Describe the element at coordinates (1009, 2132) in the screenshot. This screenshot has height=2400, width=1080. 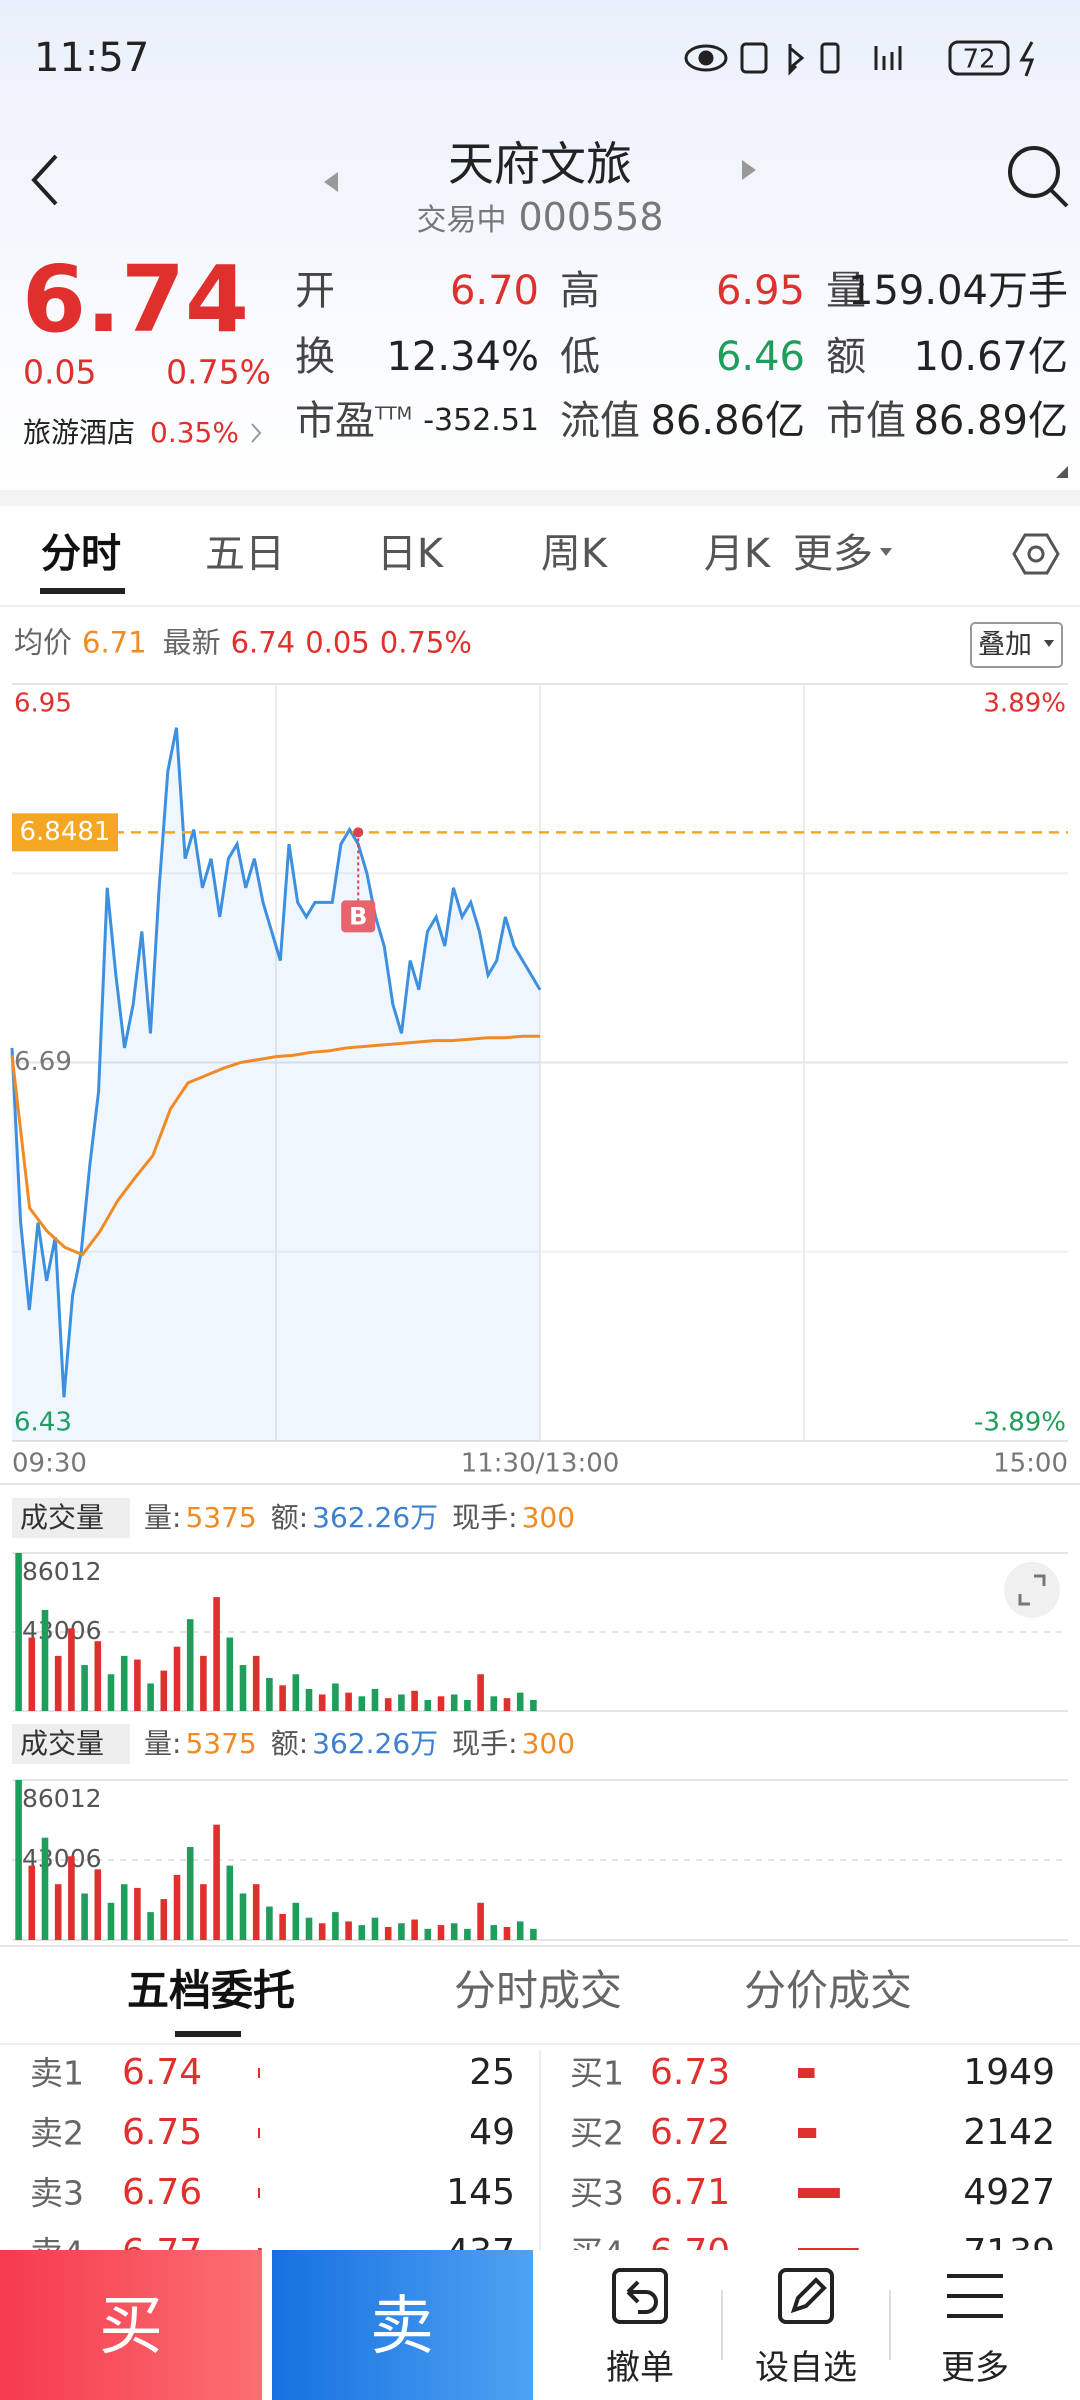
I see `order-volume: 2142` at that location.